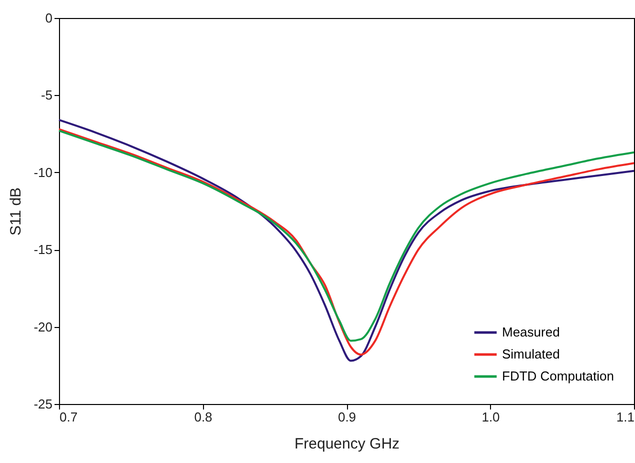  Describe the element at coordinates (69, 417) in the screenshot. I see `x-tick-label: 0.7` at that location.